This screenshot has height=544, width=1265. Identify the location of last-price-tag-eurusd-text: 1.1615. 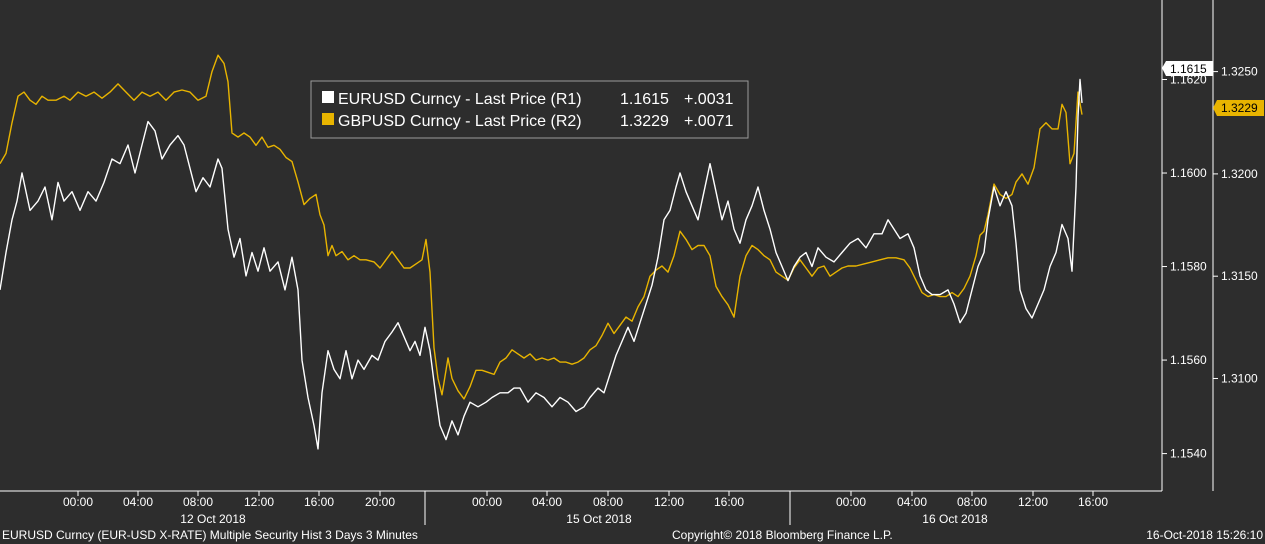
(1188, 69).